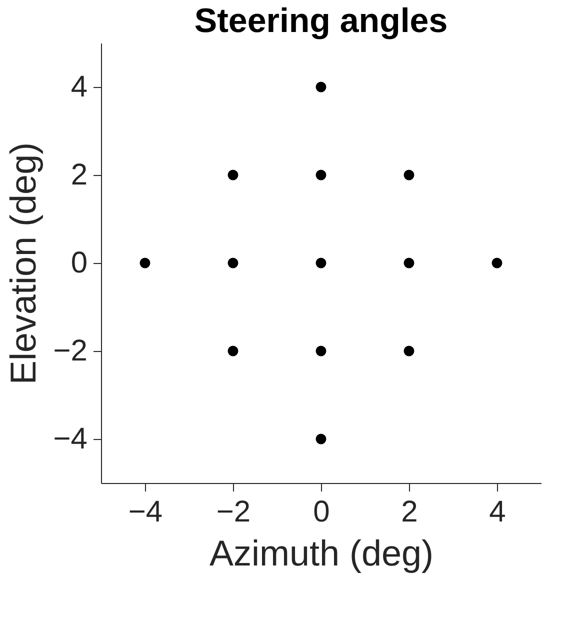 The height and width of the screenshot is (635, 578). What do you see at coordinates (321, 553) in the screenshot?
I see `x-axis-title: Azimuth (deg)` at bounding box center [321, 553].